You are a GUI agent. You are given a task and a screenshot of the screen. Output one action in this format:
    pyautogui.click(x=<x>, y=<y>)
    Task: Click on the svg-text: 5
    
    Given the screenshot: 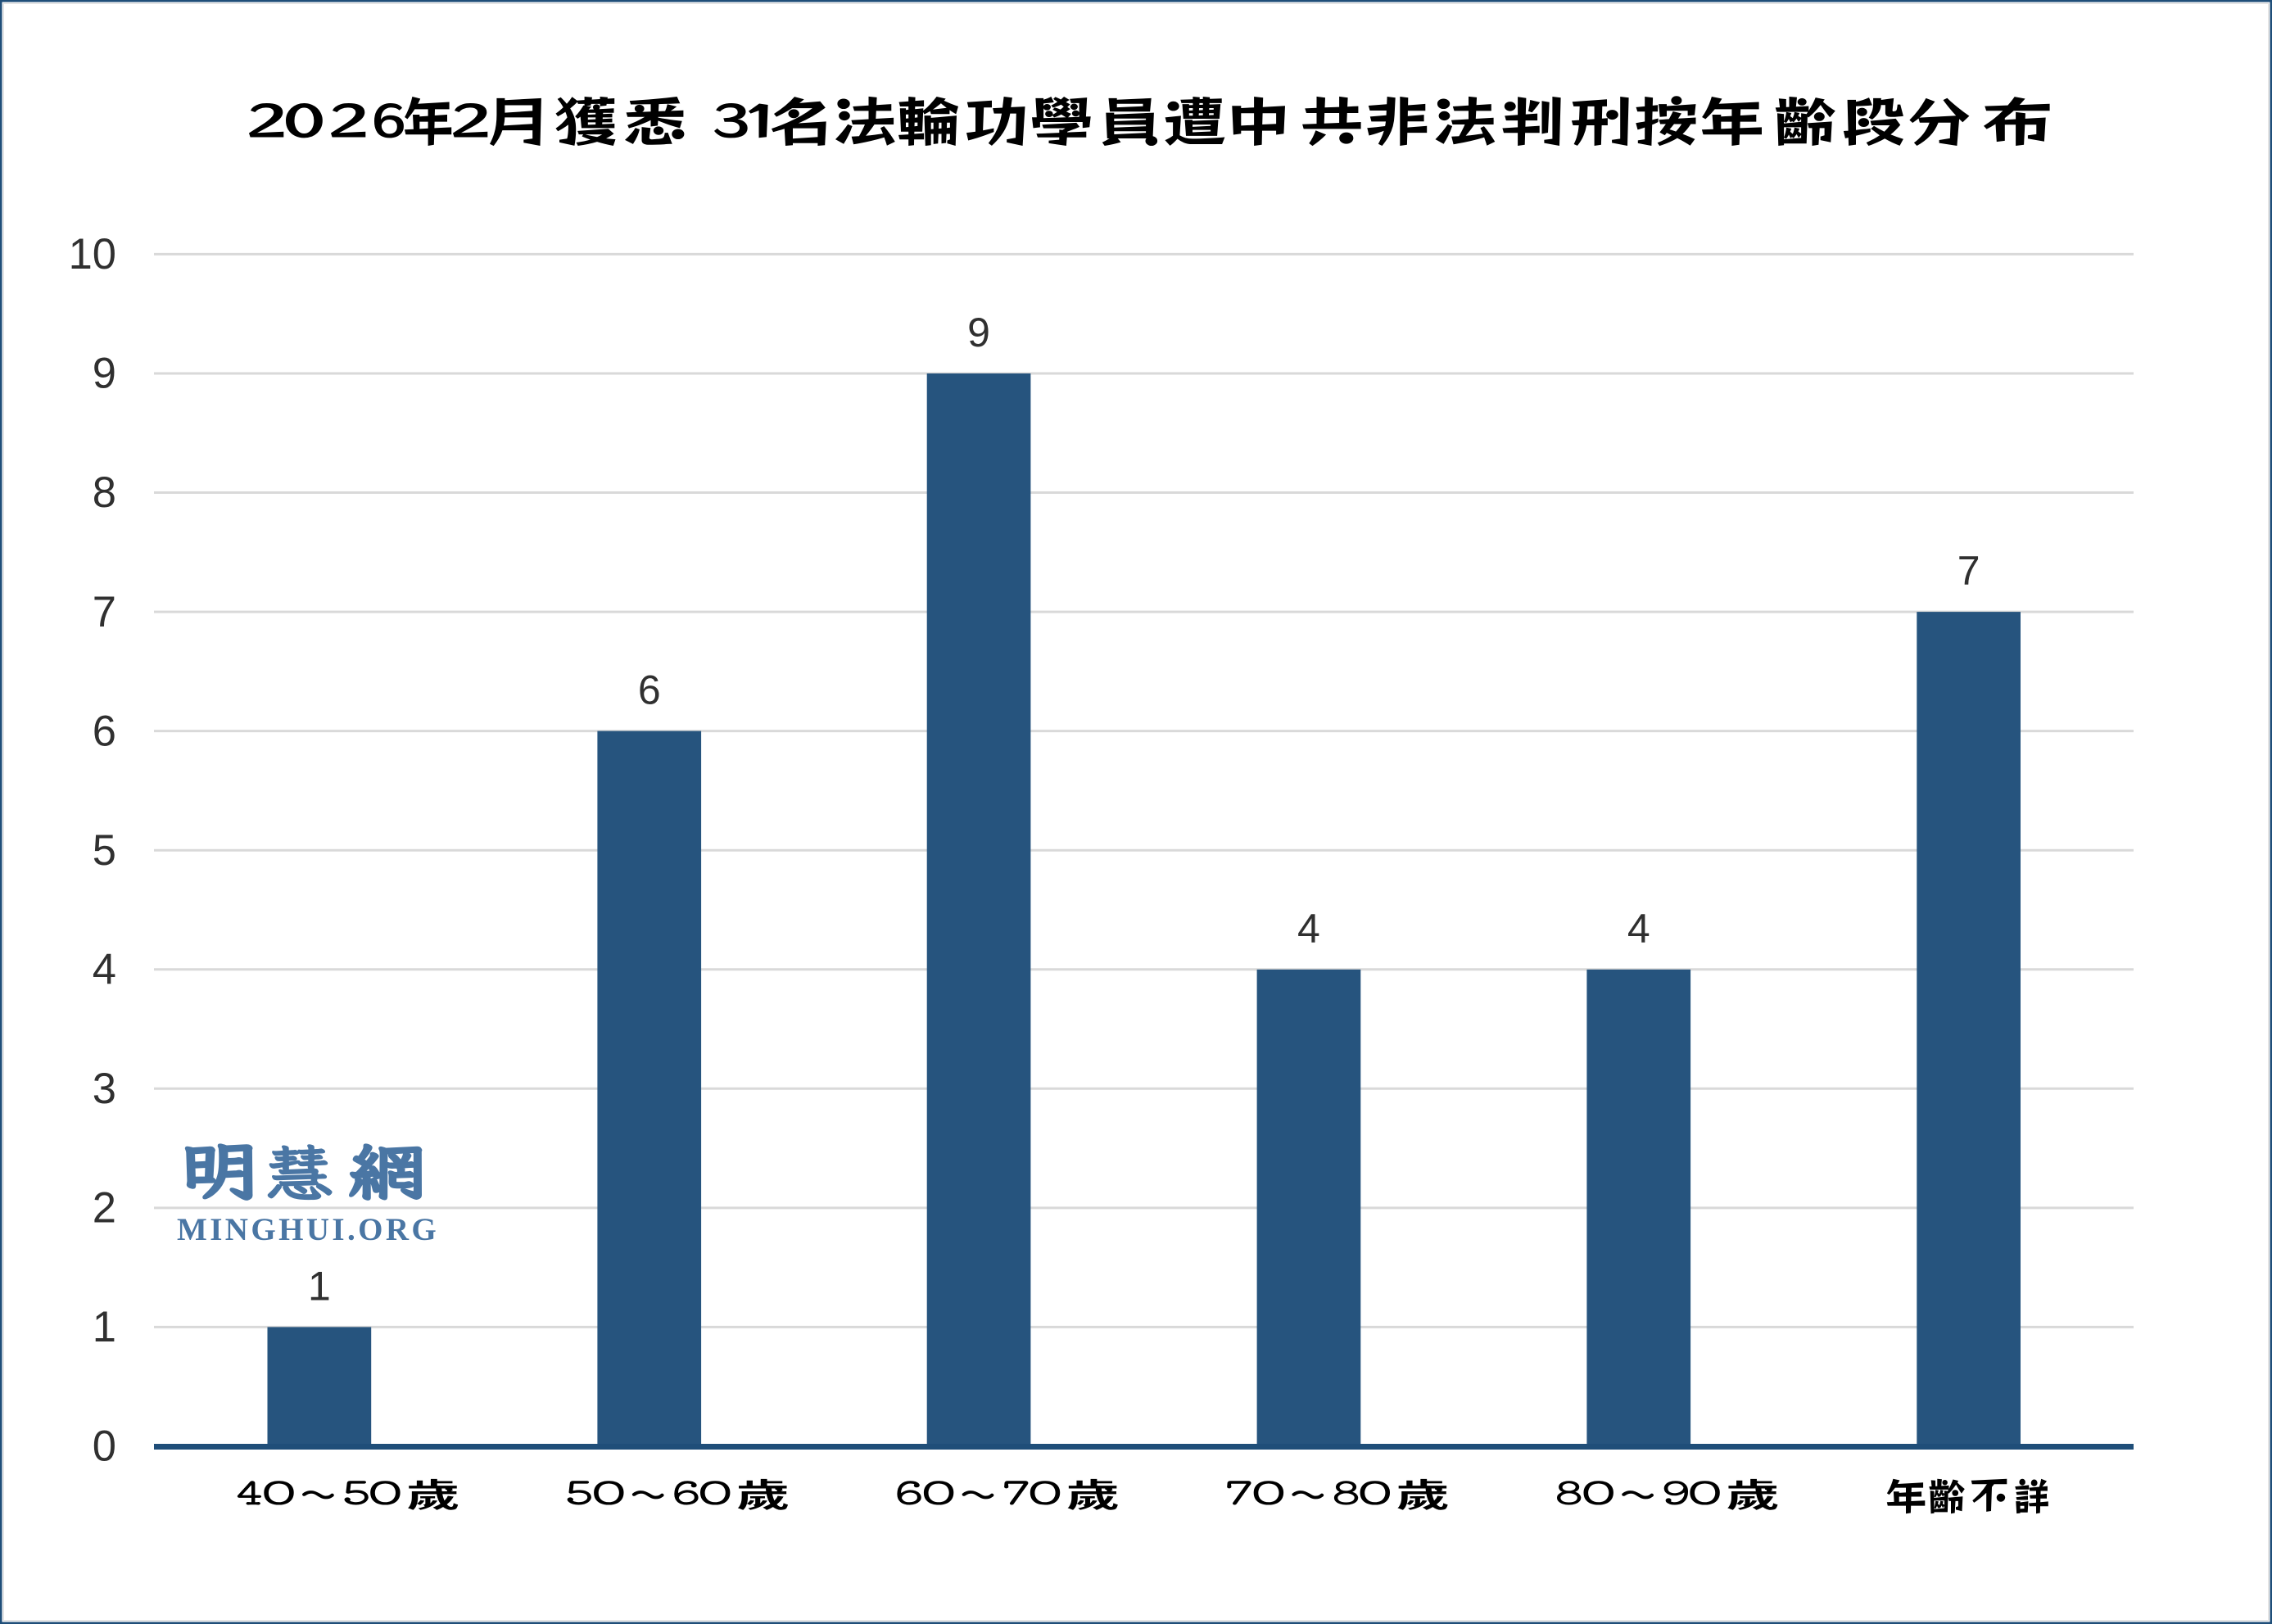 What is the action you would take?
    pyautogui.click(x=104, y=851)
    